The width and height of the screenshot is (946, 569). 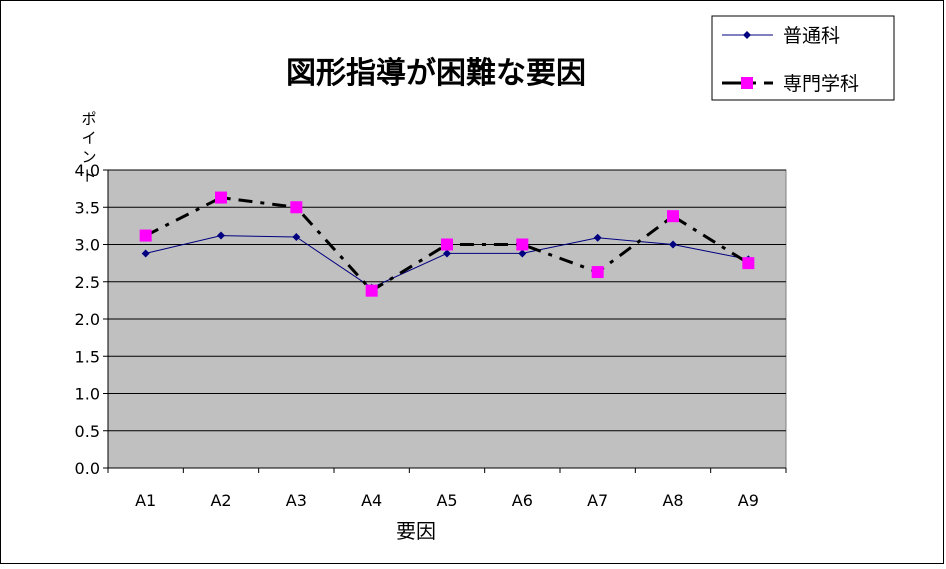 I want to click on legend-item-2: 専門学科, so click(x=790, y=84).